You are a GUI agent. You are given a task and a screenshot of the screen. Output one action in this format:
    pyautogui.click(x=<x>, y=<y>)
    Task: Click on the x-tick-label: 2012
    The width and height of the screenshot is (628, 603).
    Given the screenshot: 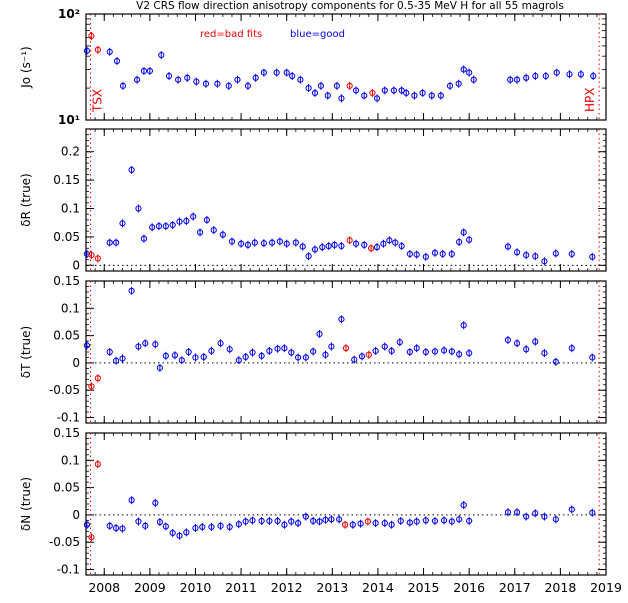 What is the action you would take?
    pyautogui.click(x=287, y=587)
    